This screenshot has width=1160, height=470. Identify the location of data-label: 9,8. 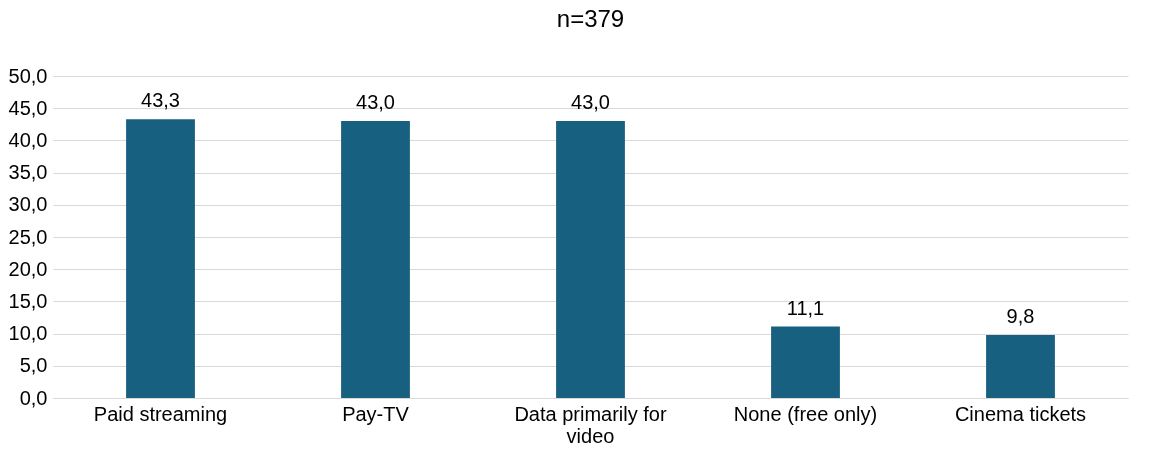
(1020, 315).